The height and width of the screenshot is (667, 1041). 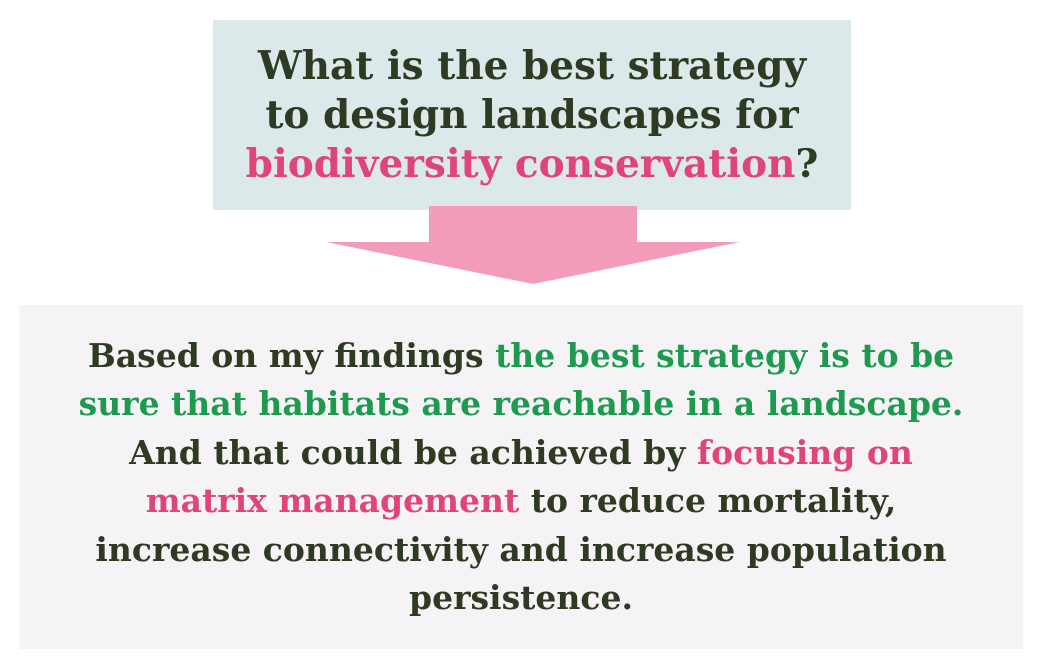 What do you see at coordinates (529, 476) in the screenshot?
I see `answer-pink-highlight: focusing on matrix management` at bounding box center [529, 476].